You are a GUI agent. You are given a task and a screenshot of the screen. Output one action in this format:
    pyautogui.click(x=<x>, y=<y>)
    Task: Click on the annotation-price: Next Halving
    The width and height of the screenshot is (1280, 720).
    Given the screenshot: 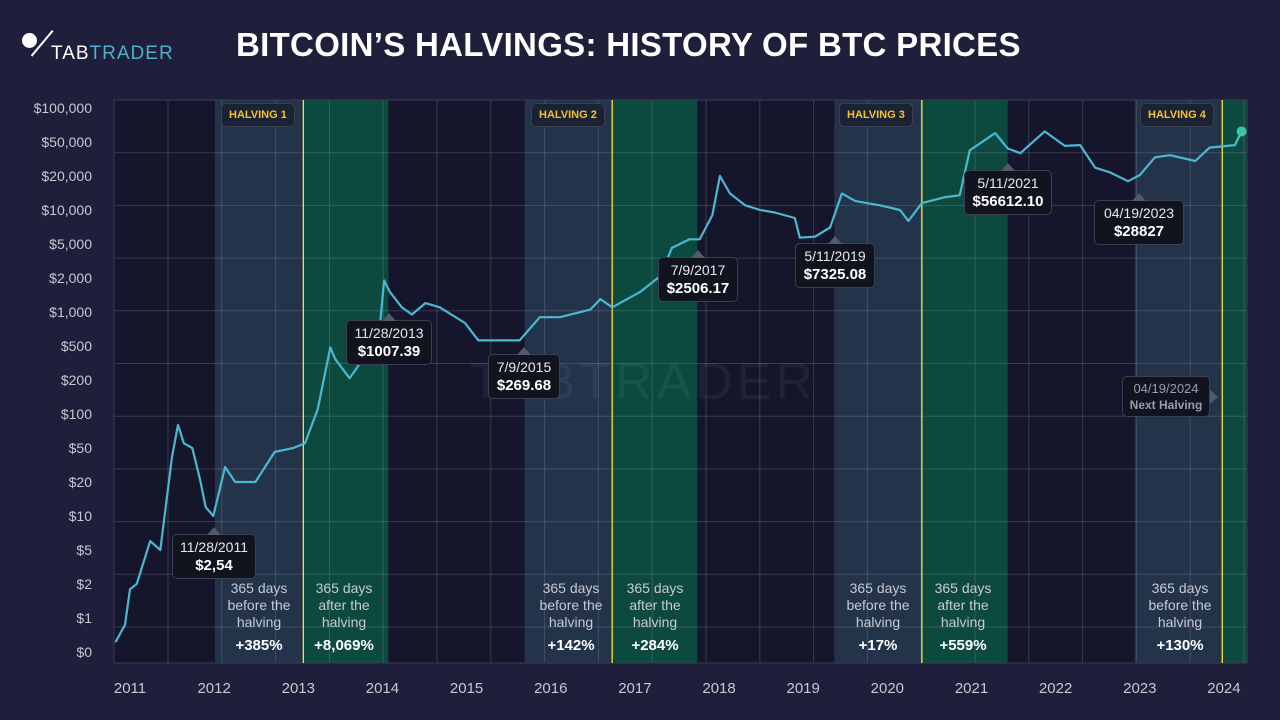 What is the action you would take?
    pyautogui.click(x=1166, y=405)
    